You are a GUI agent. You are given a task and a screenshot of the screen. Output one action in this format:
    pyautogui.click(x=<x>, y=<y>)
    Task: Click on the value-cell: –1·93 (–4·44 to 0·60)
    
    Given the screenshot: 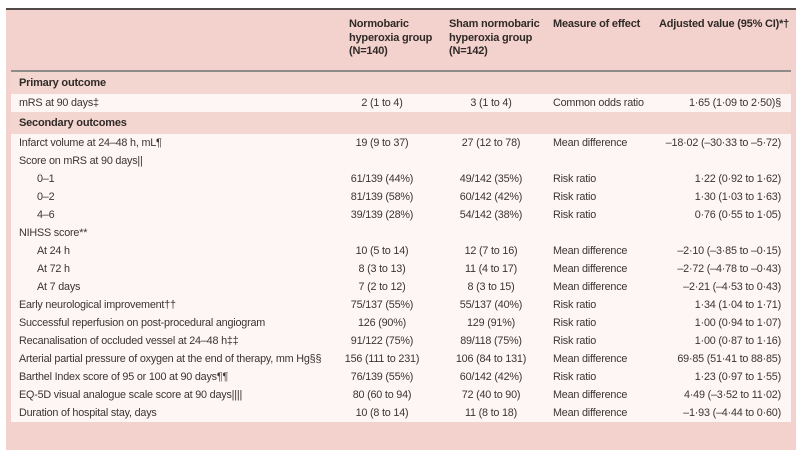 What is the action you would take?
    pyautogui.click(x=732, y=412)
    